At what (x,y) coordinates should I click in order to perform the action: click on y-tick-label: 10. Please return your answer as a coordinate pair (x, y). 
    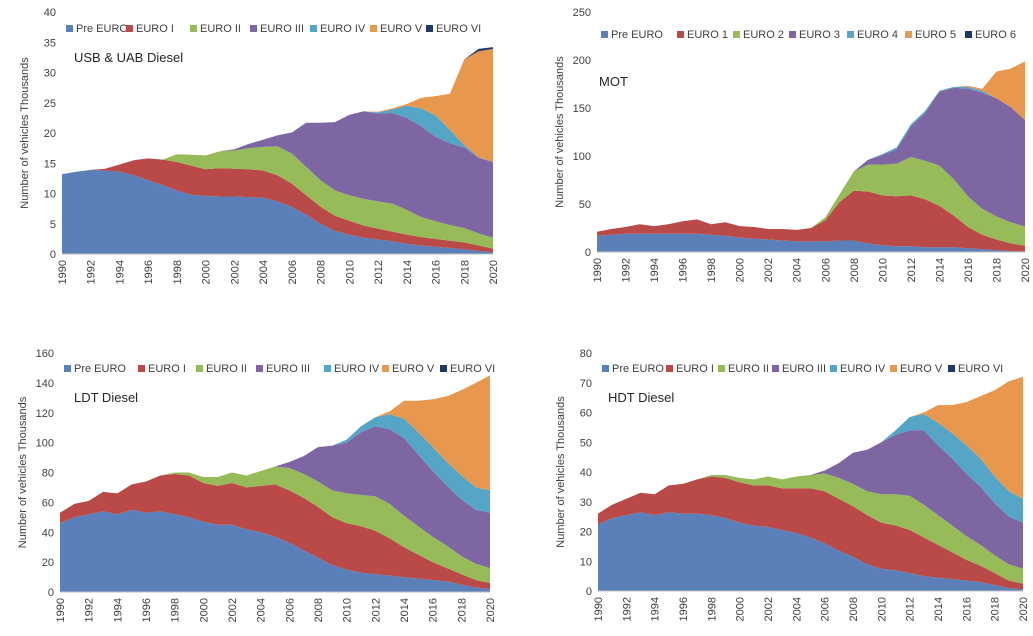
    Looking at the image, I should click on (586, 562).